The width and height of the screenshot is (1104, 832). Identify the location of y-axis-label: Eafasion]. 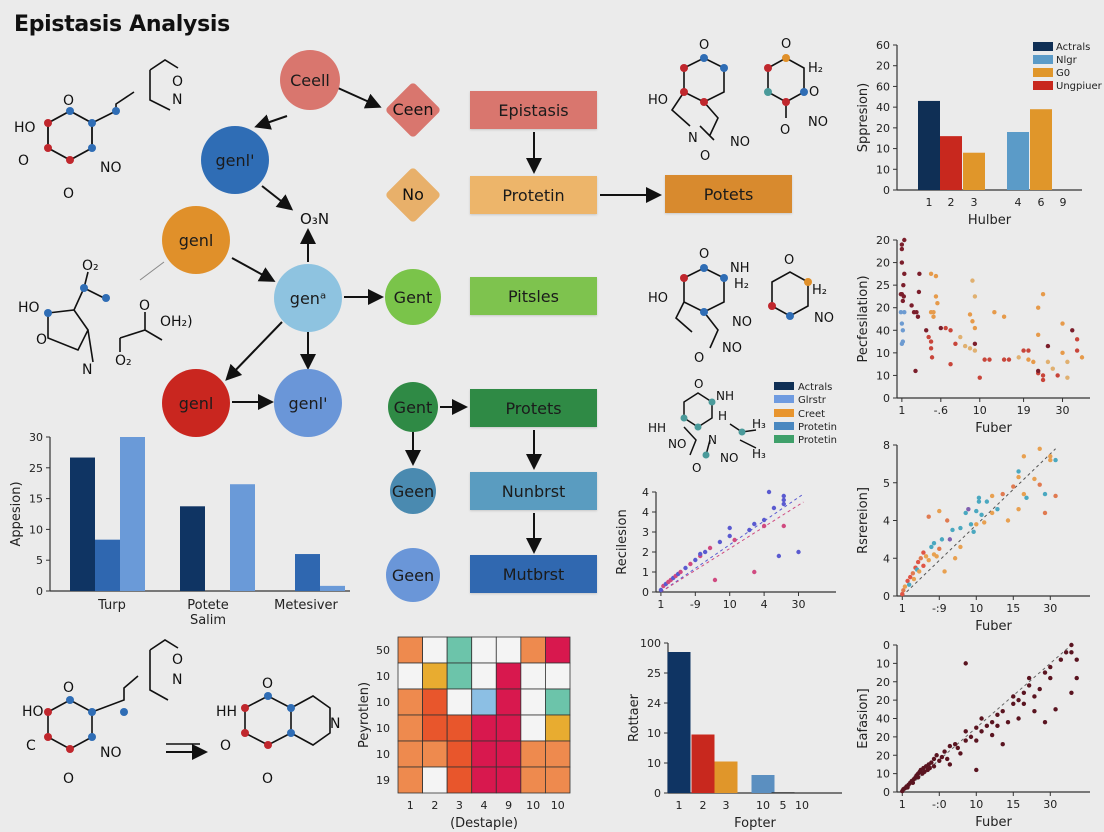
(863, 718).